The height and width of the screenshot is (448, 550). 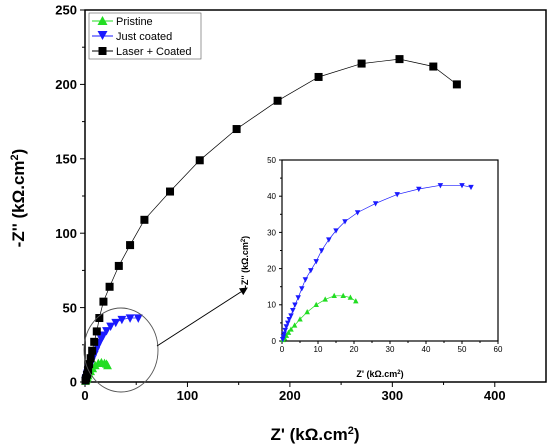 I want to click on y-tick-label: 30, so click(x=271, y=232).